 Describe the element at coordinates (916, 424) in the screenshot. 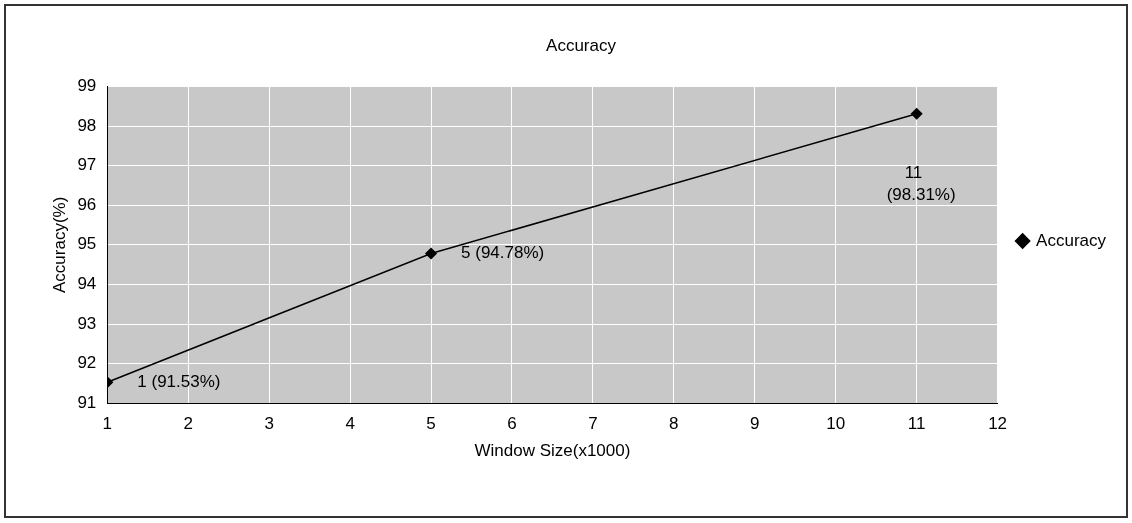

I see `x-tick-label: 11` at that location.